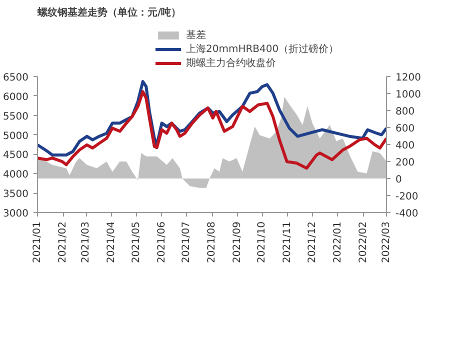 The image size is (468, 346). I want to click on chart-title: 螺纹钢基差走势（单位：元/吨）, so click(109, 12).